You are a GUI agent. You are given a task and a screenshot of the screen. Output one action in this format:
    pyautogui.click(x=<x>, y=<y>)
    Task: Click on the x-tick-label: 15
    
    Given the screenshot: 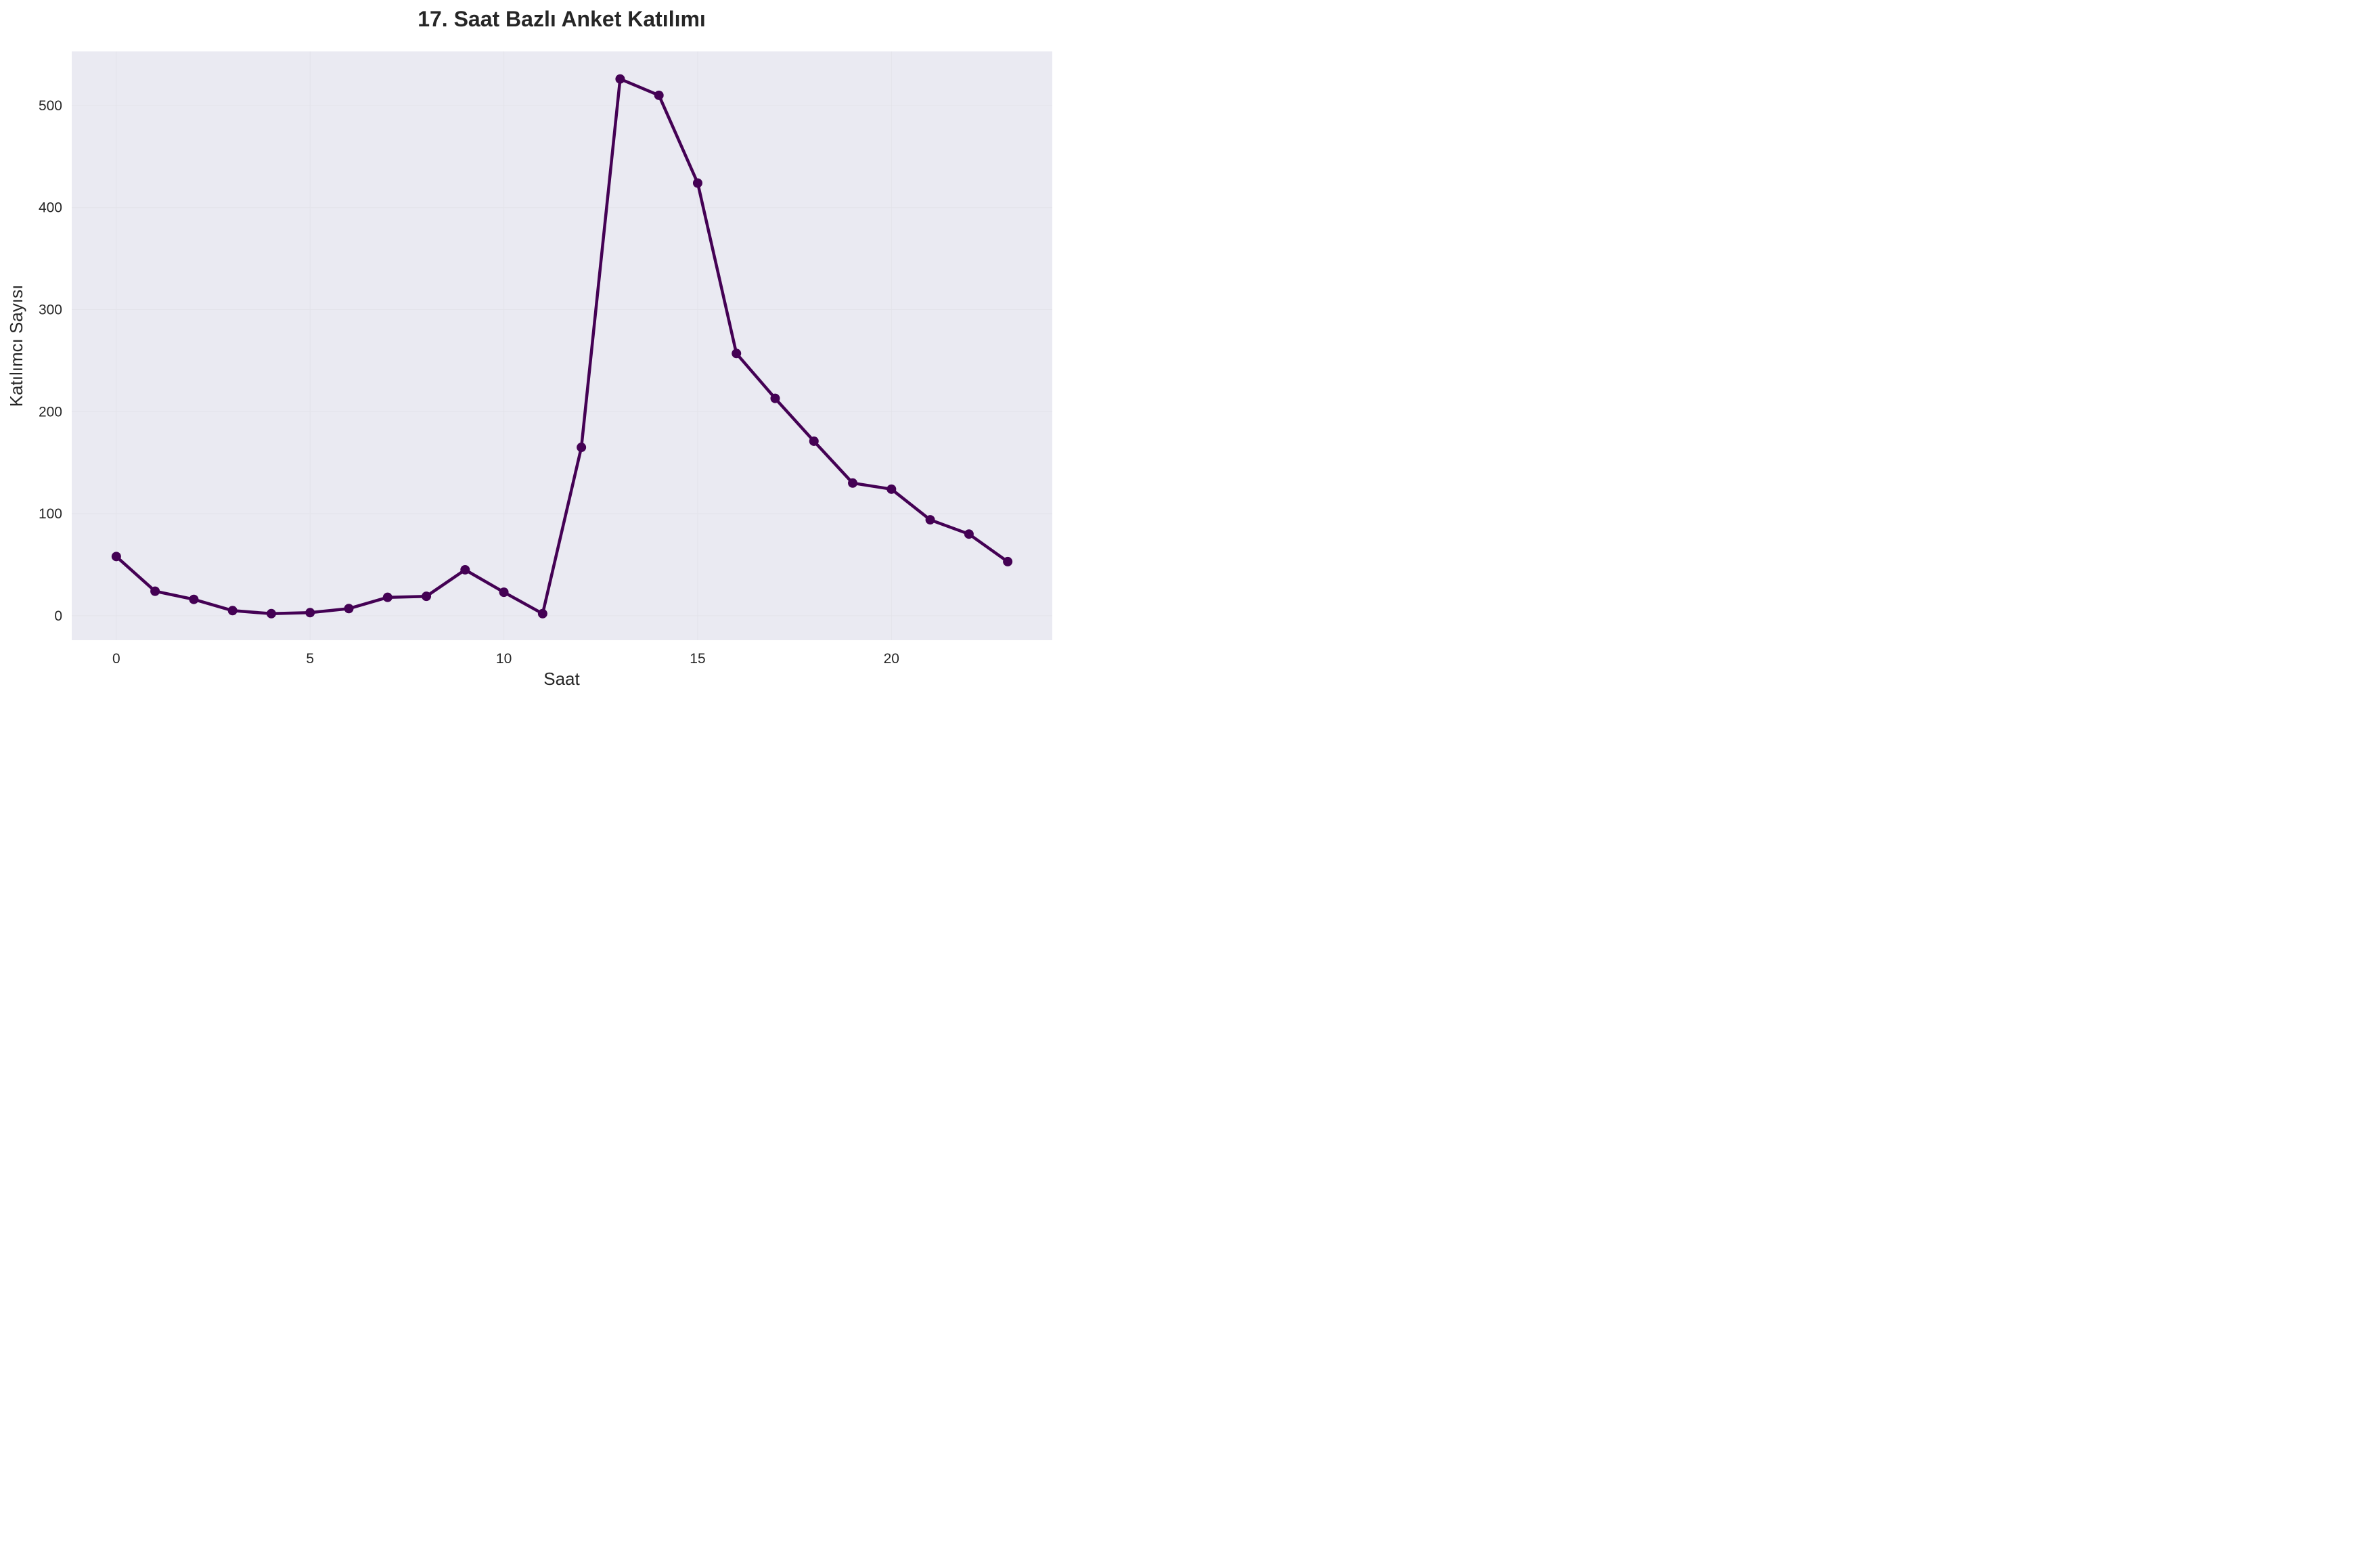 What is the action you would take?
    pyautogui.click(x=697, y=659)
    